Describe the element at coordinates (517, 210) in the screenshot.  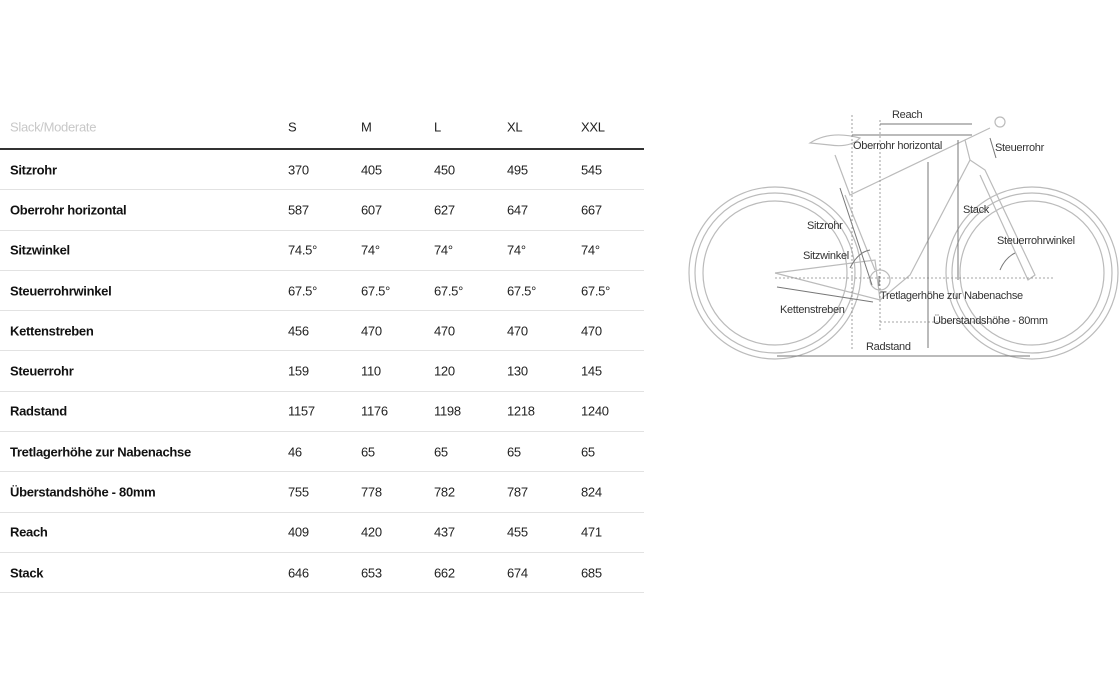
I see `row-value: 647` at that location.